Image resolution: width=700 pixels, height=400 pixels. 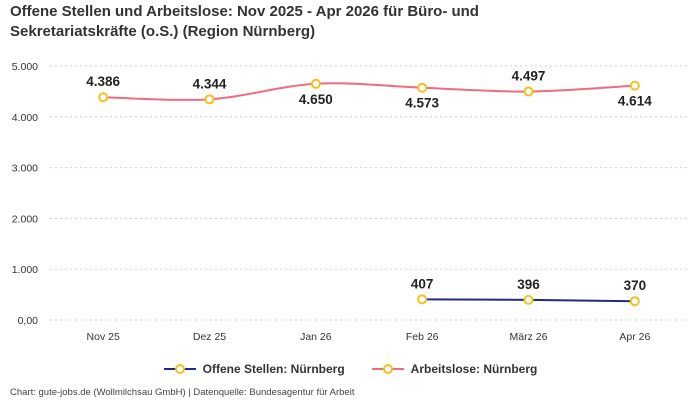 What do you see at coordinates (179, 369) in the screenshot?
I see `legend-swatch-offene-stellen` at bounding box center [179, 369].